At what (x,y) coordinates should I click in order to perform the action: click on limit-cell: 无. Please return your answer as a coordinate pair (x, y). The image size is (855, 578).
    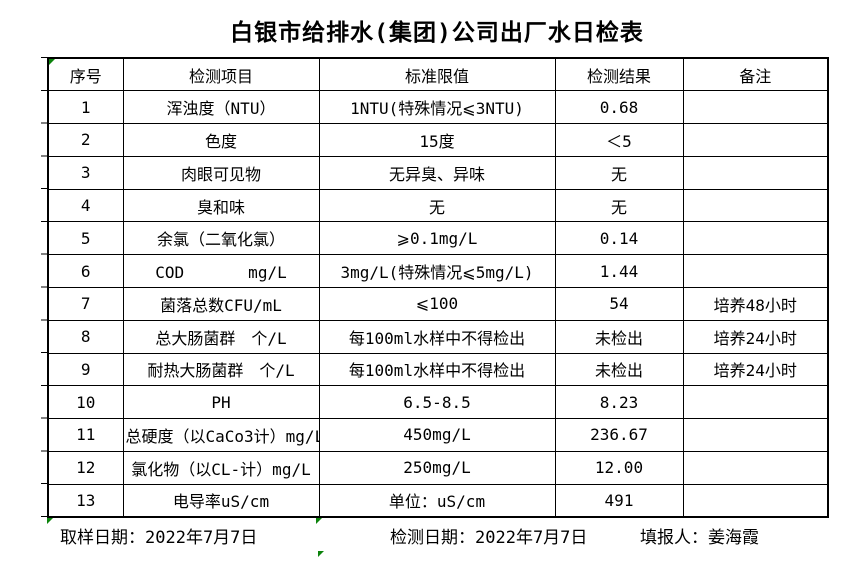
    Looking at the image, I should click on (437, 205).